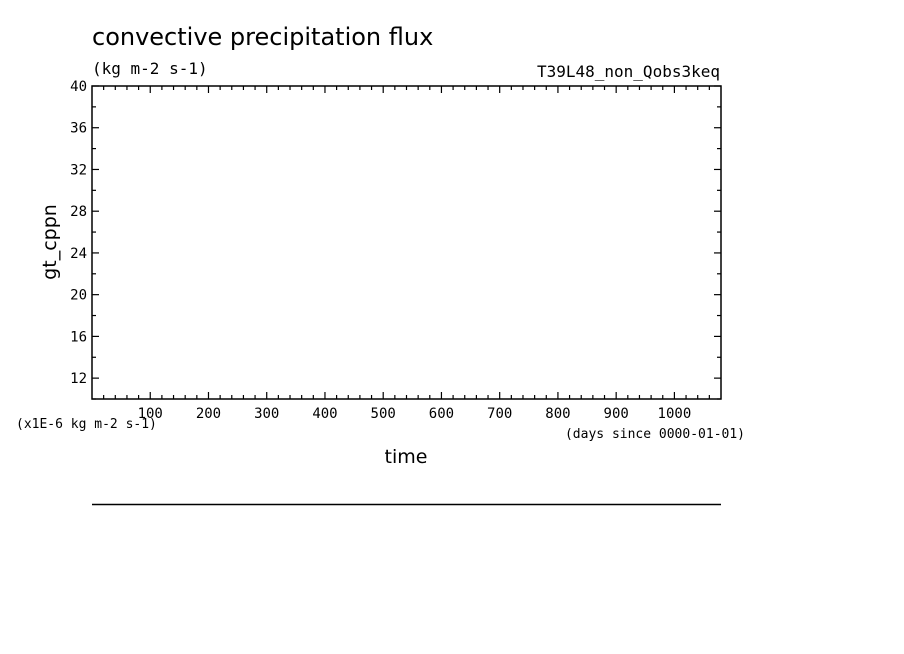 The image size is (904, 654). I want to click on x-tick-label: 100, so click(150, 414).